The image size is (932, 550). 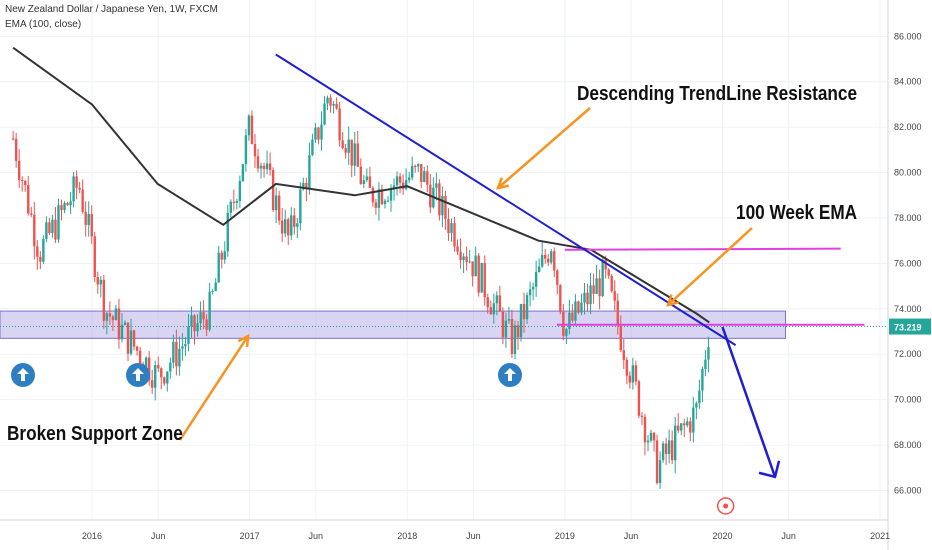 What do you see at coordinates (510, 374) in the screenshot?
I see `arrow-up-glyph` at bounding box center [510, 374].